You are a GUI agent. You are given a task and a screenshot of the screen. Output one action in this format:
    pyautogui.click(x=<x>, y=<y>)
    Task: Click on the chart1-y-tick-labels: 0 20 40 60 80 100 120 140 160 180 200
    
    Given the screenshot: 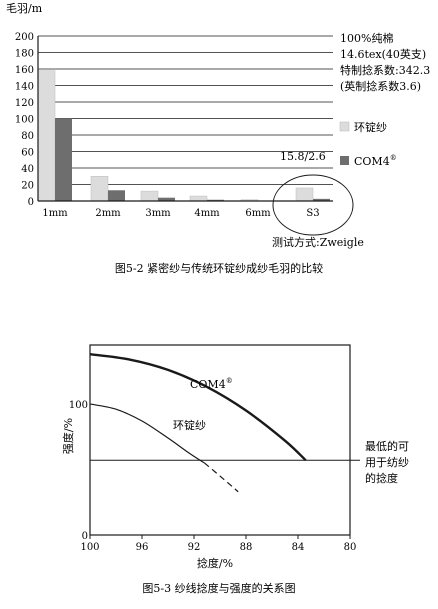 What is the action you would take?
    pyautogui.click(x=24, y=120)
    